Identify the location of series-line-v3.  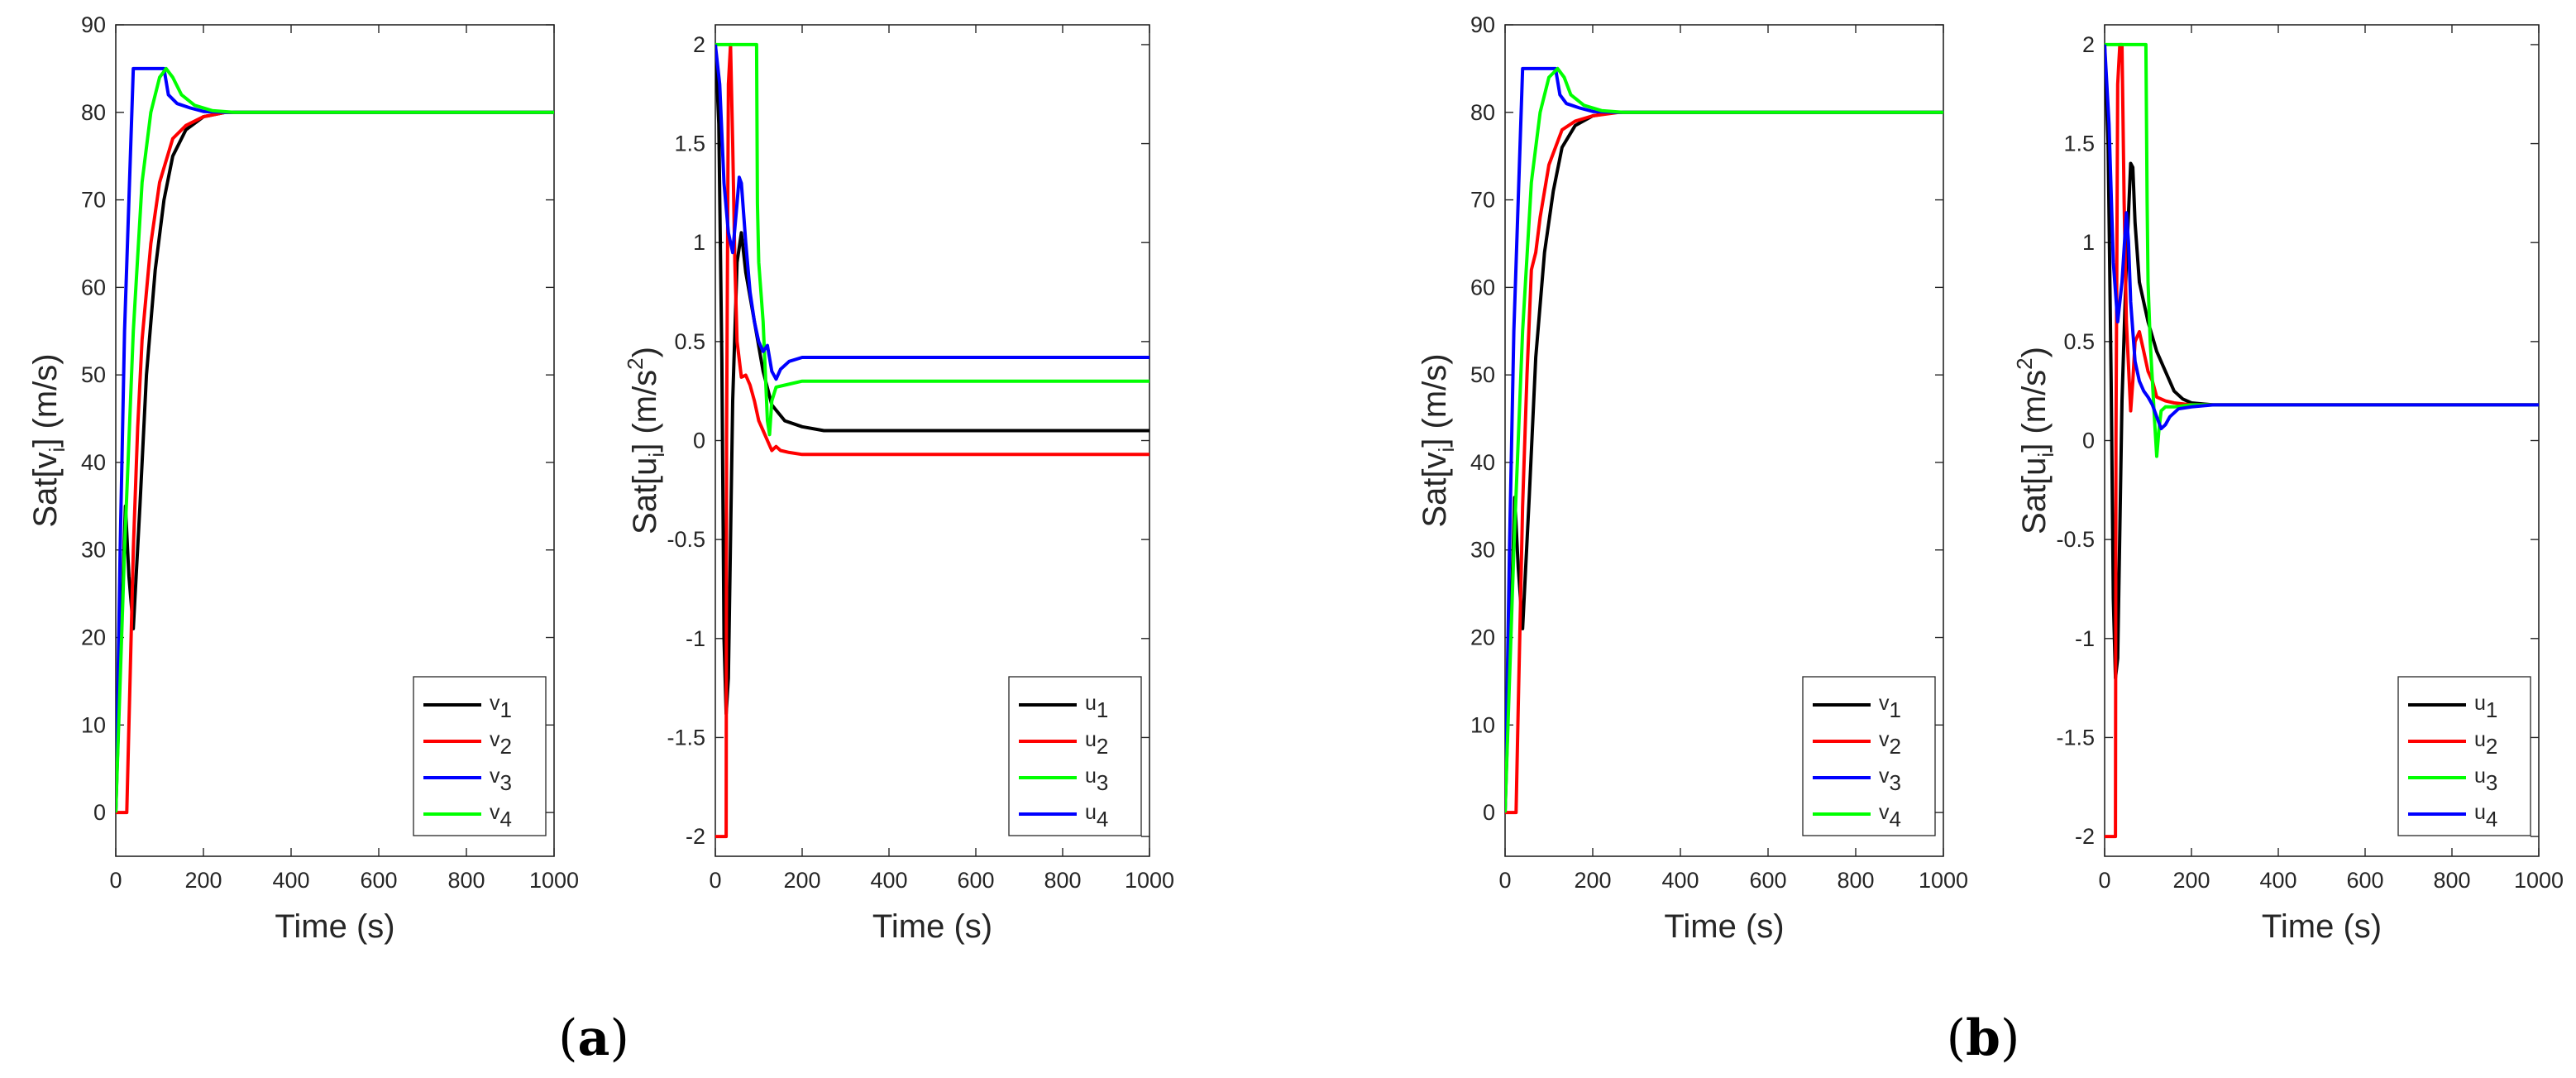
(335, 439).